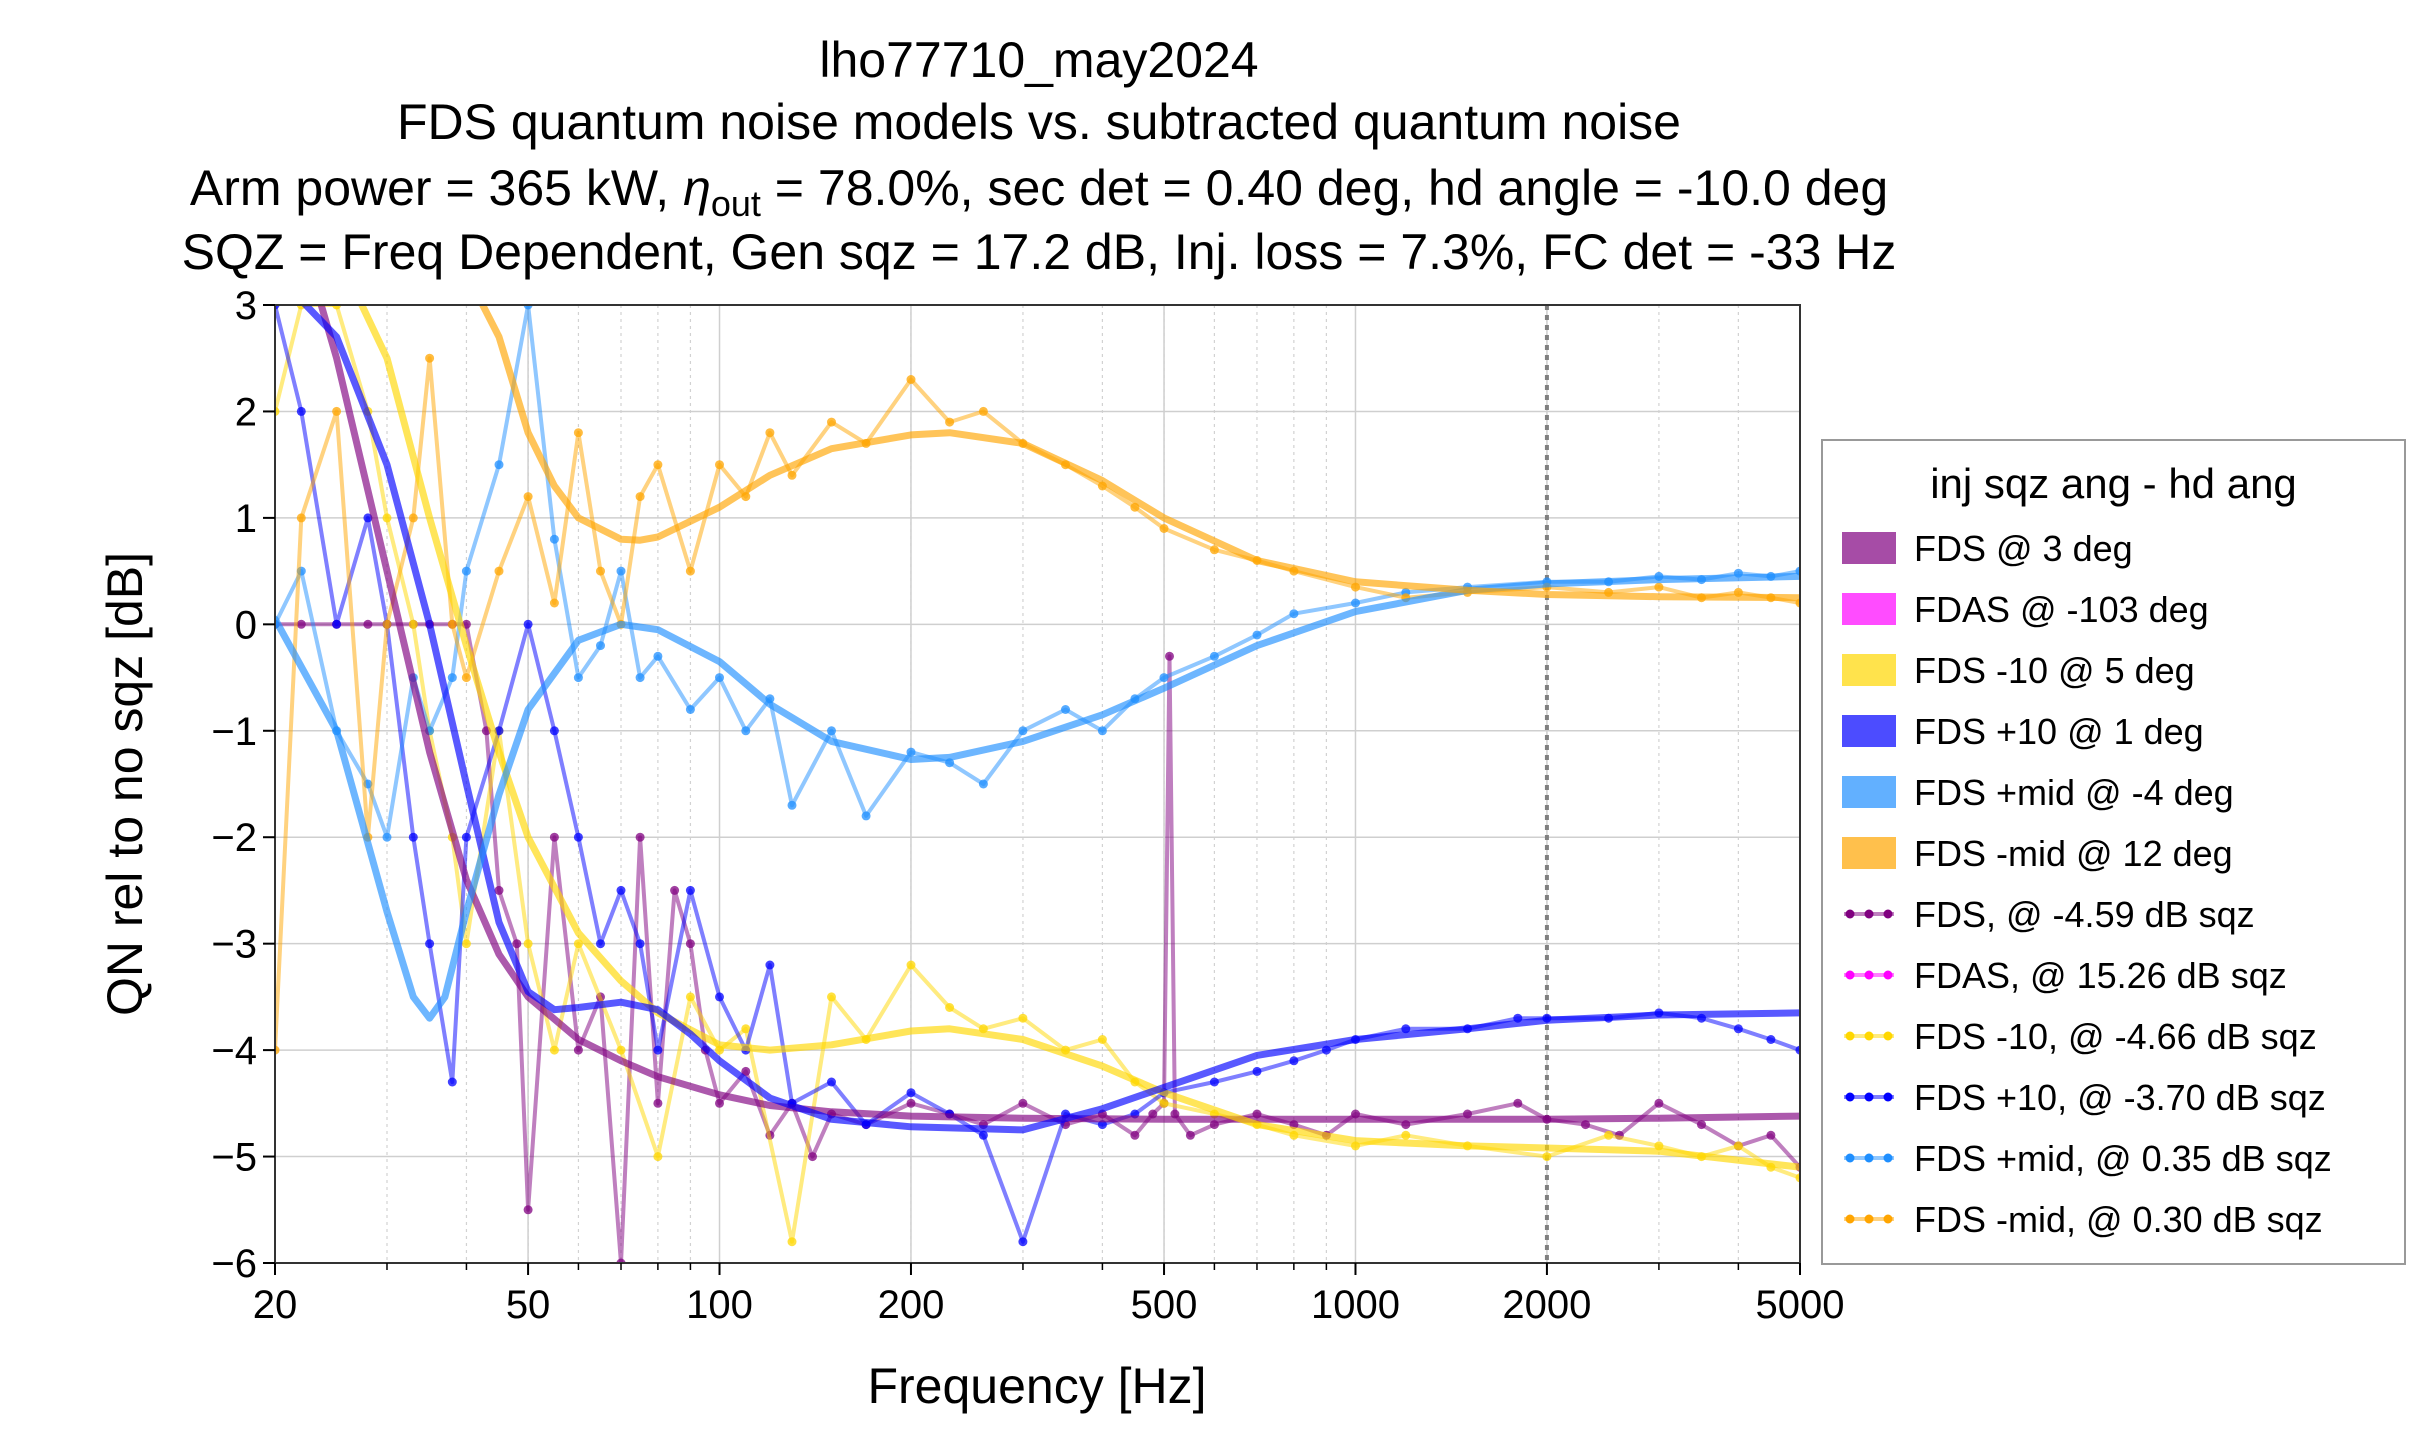 The height and width of the screenshot is (1439, 2422). What do you see at coordinates (275, 1305) in the screenshot?
I see `x-tick-label: 20` at bounding box center [275, 1305].